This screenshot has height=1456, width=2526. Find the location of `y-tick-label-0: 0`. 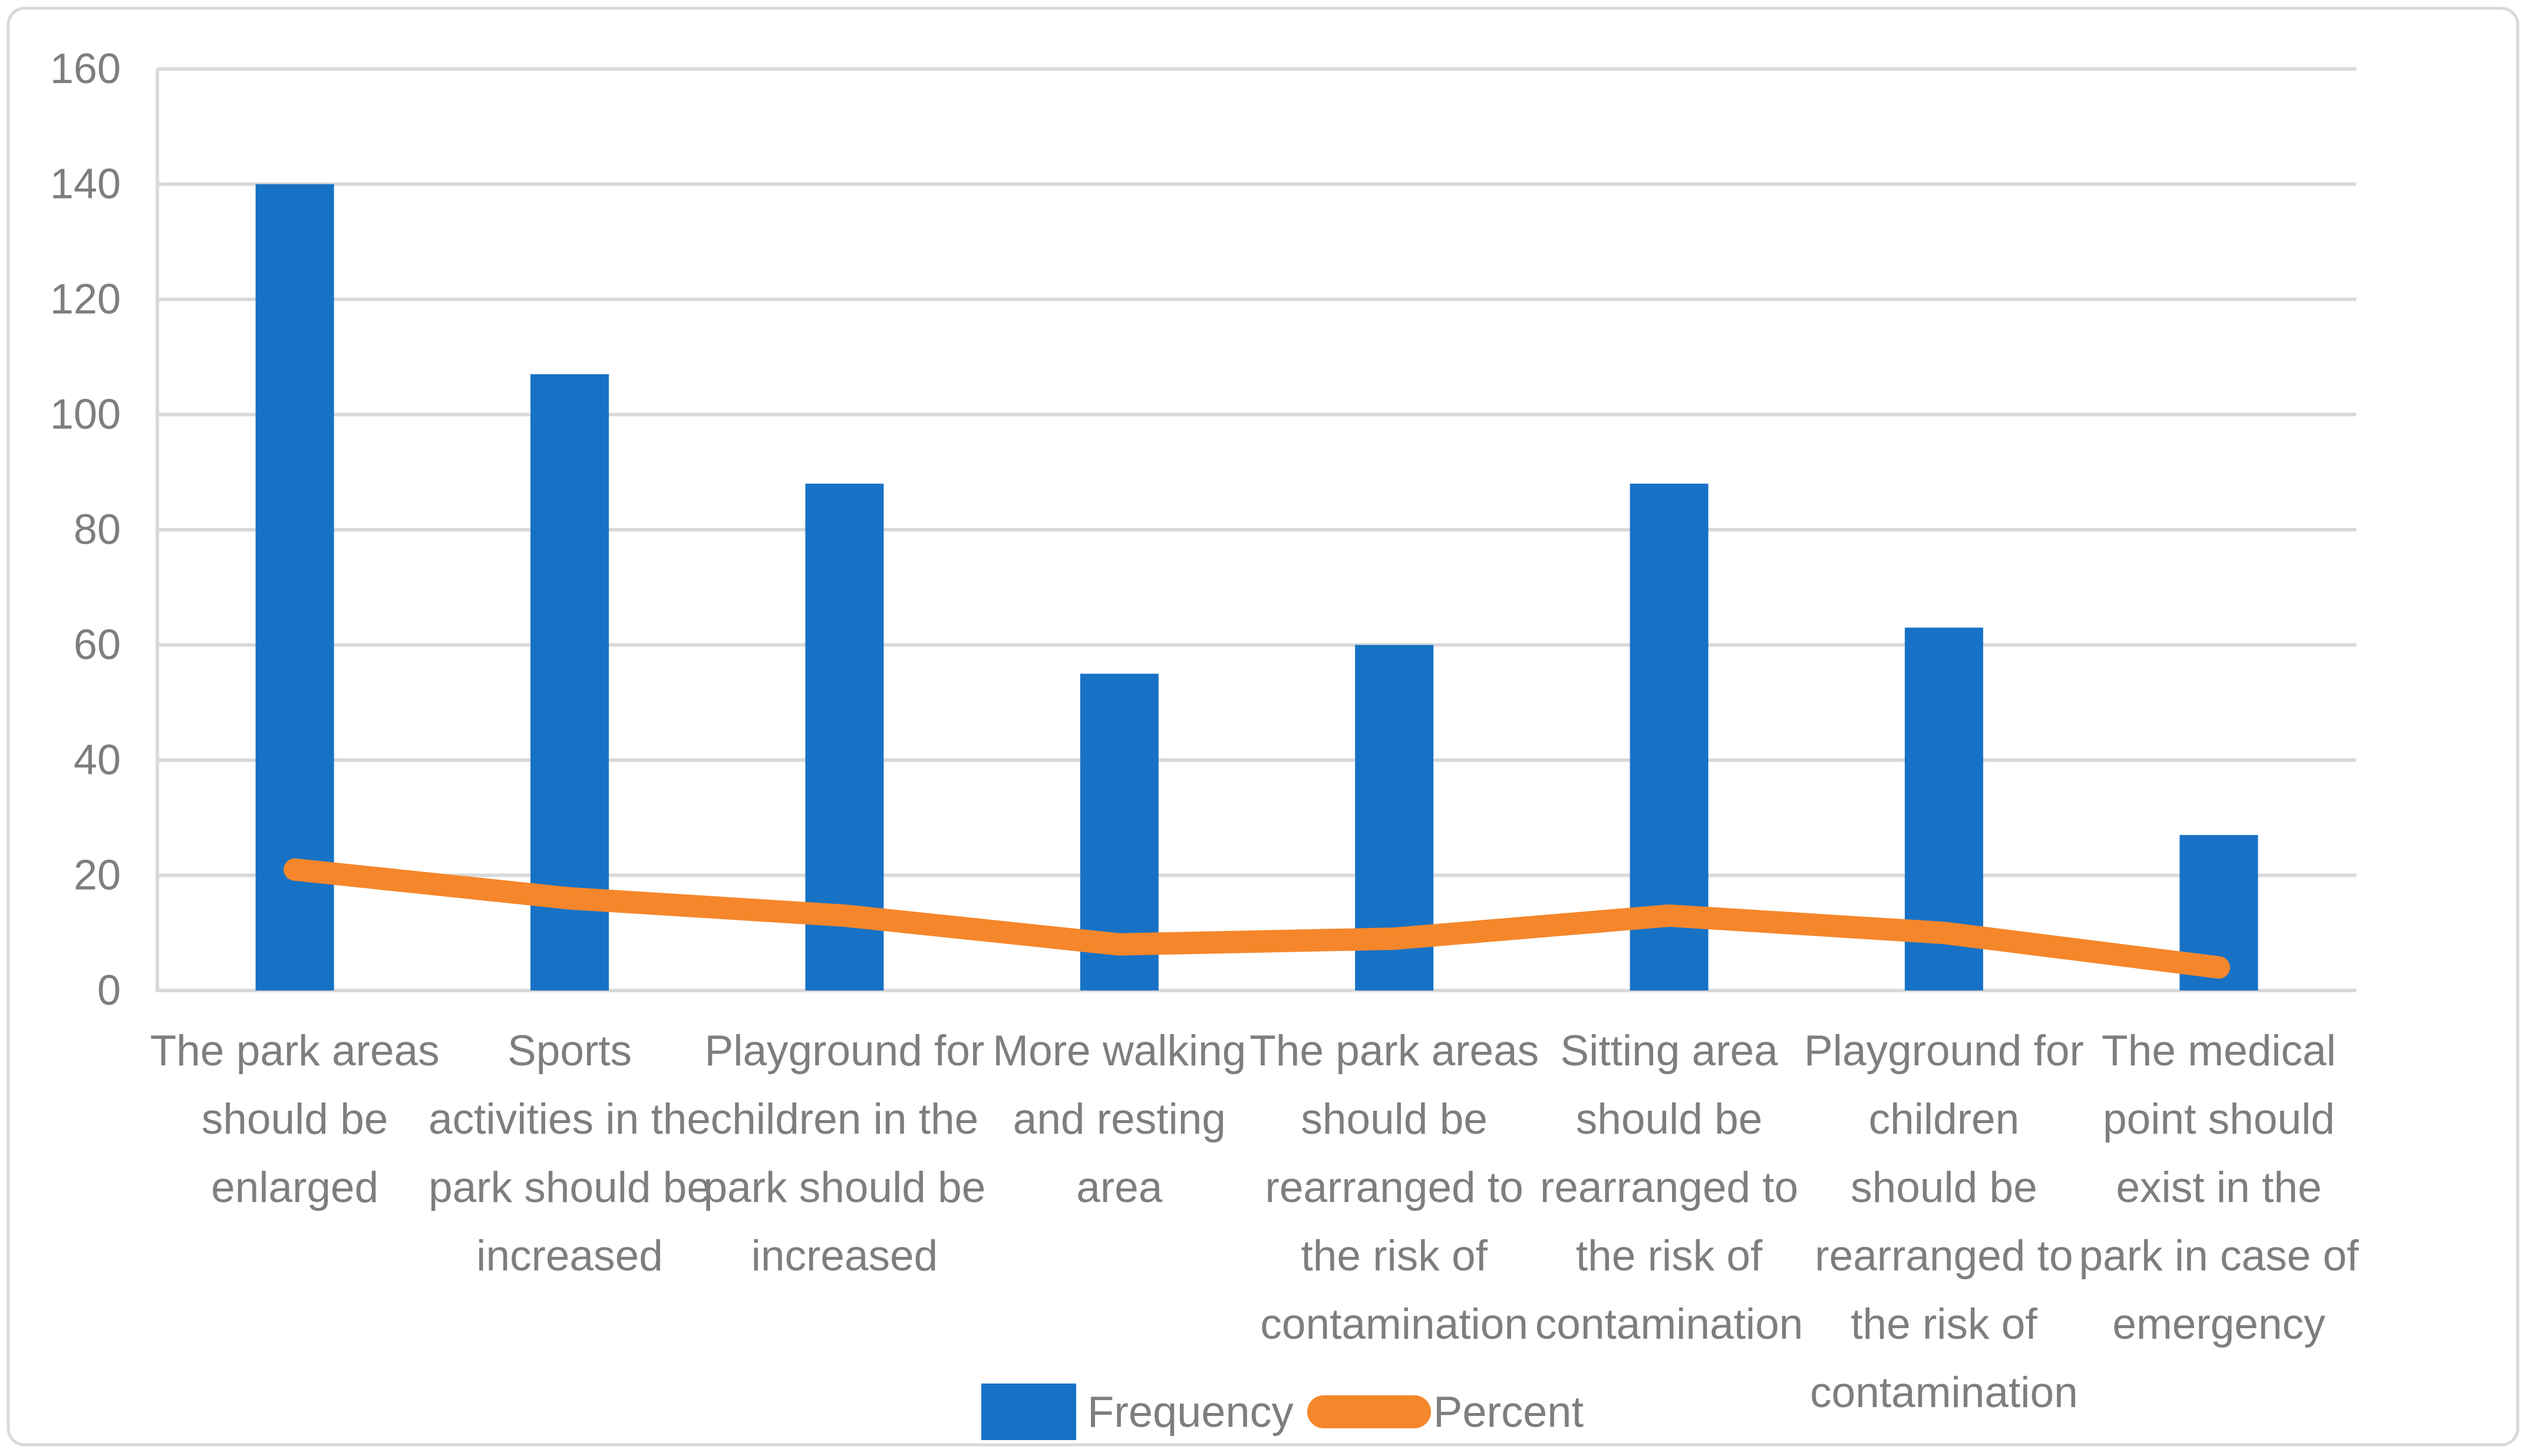

y-tick-label-0: 0 is located at coordinates (109, 990).